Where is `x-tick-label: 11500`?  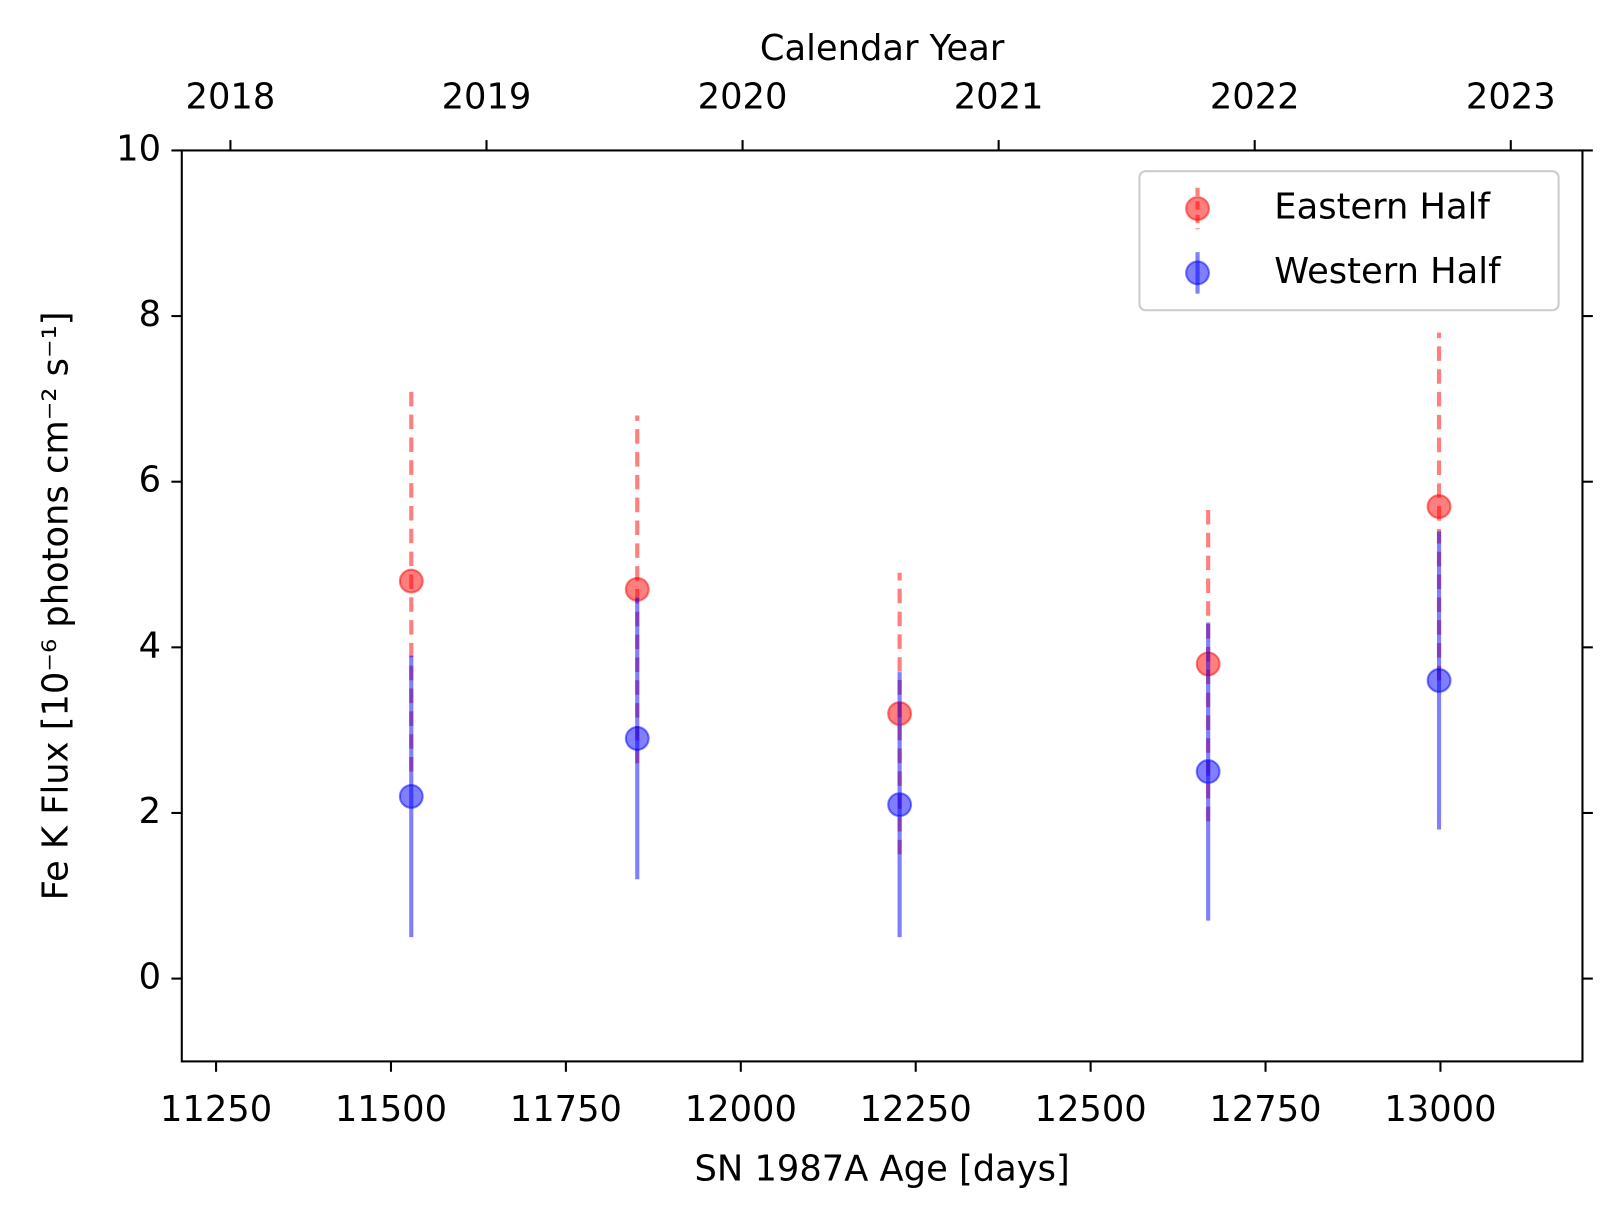 x-tick-label: 11500 is located at coordinates (391, 1109).